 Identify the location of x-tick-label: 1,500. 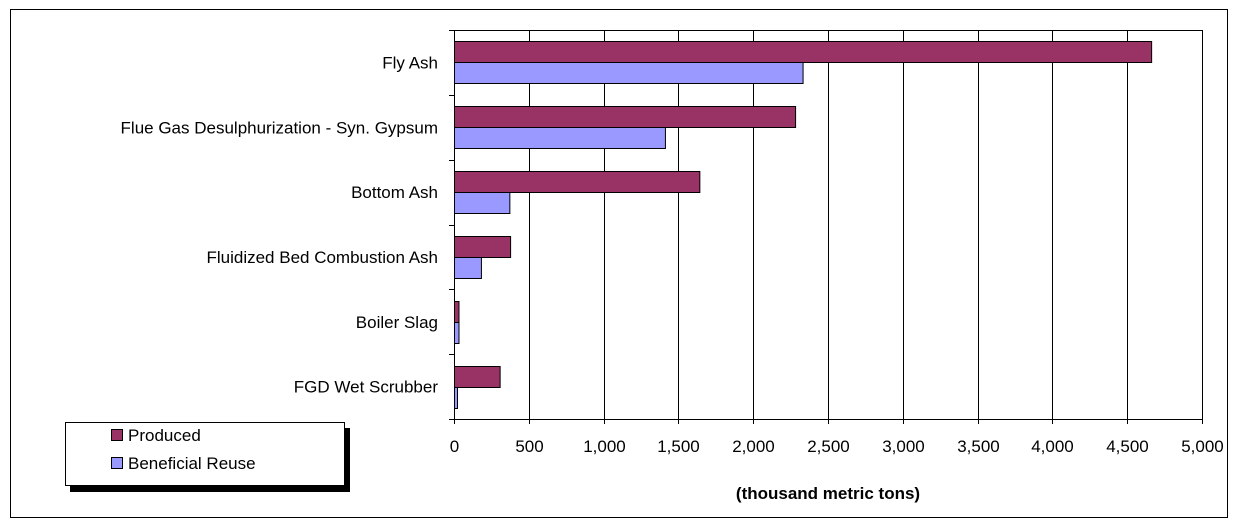
(678, 446).